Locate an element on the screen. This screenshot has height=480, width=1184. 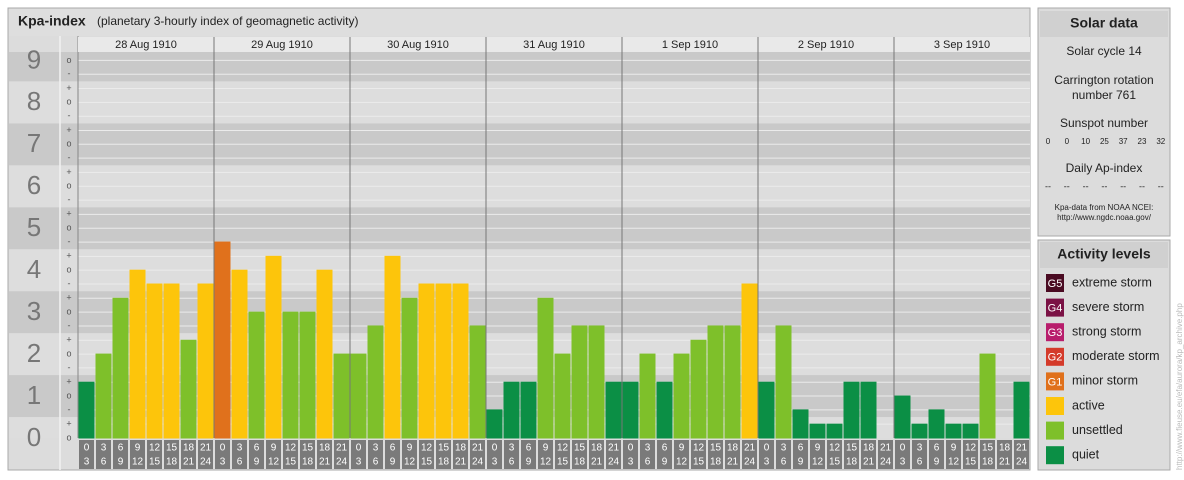
source: http://www.ngdc.noaa.gov/ is located at coordinates (1104, 217).